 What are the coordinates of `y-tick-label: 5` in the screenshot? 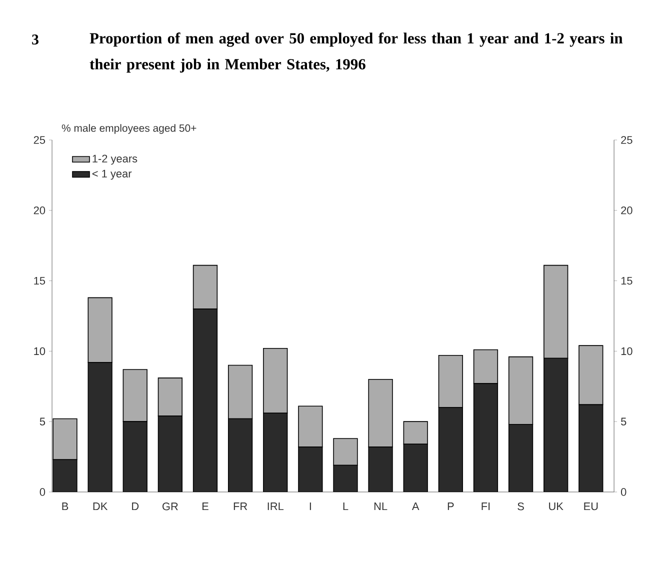 It's located at (43, 422).